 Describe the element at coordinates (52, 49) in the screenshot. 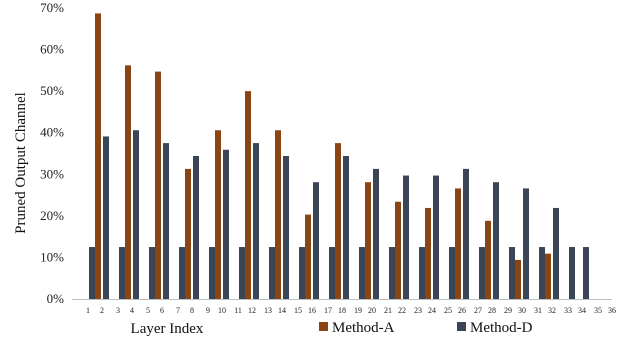

I see `y-tick-label: 60%` at that location.